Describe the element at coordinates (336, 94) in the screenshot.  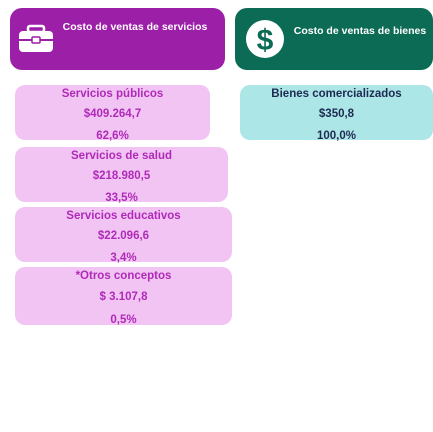
I see `card-label: Bienes comercializados` at that location.